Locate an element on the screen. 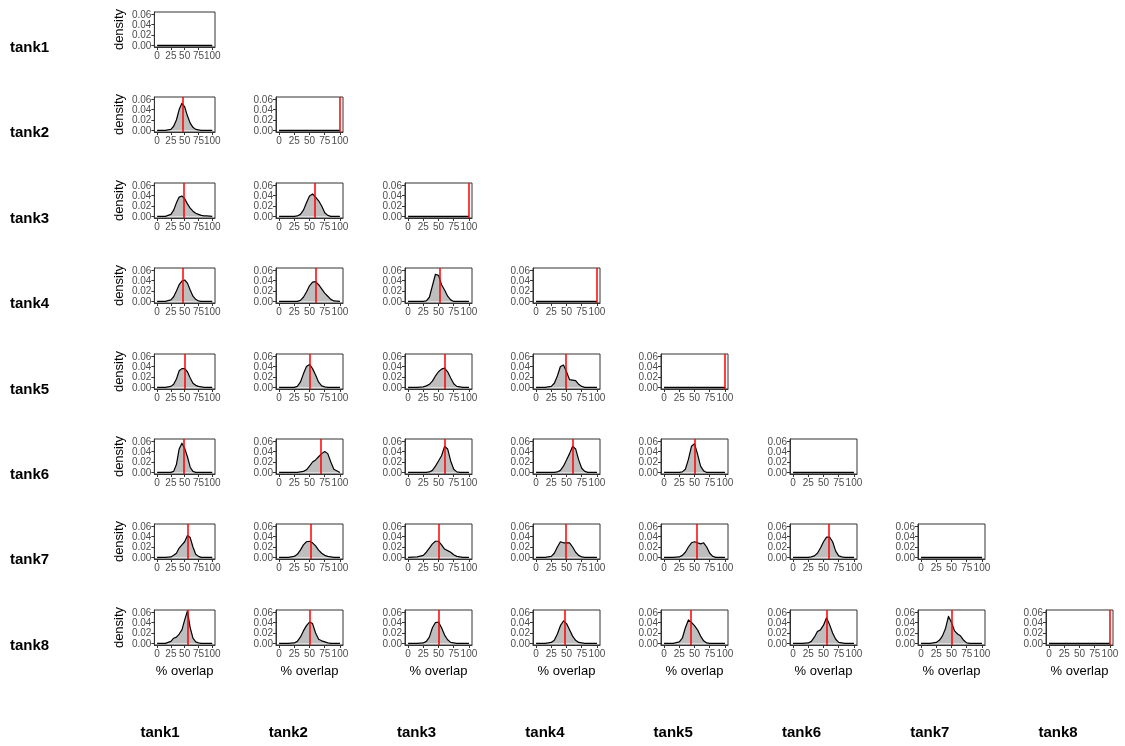 Image resolution: width=1125 pixels, height=746 pixels. x-axis-title: % overlap is located at coordinates (184, 670).